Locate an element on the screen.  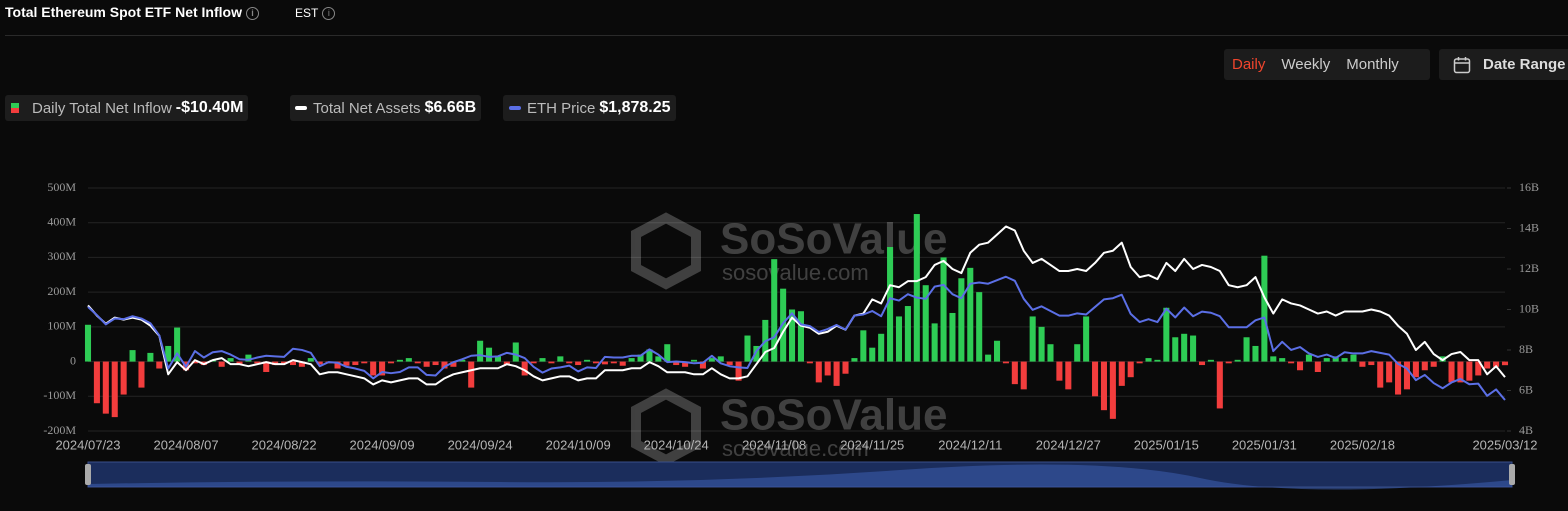
legend-item: ETH Price $1,878.25 is located at coordinates (589, 108).